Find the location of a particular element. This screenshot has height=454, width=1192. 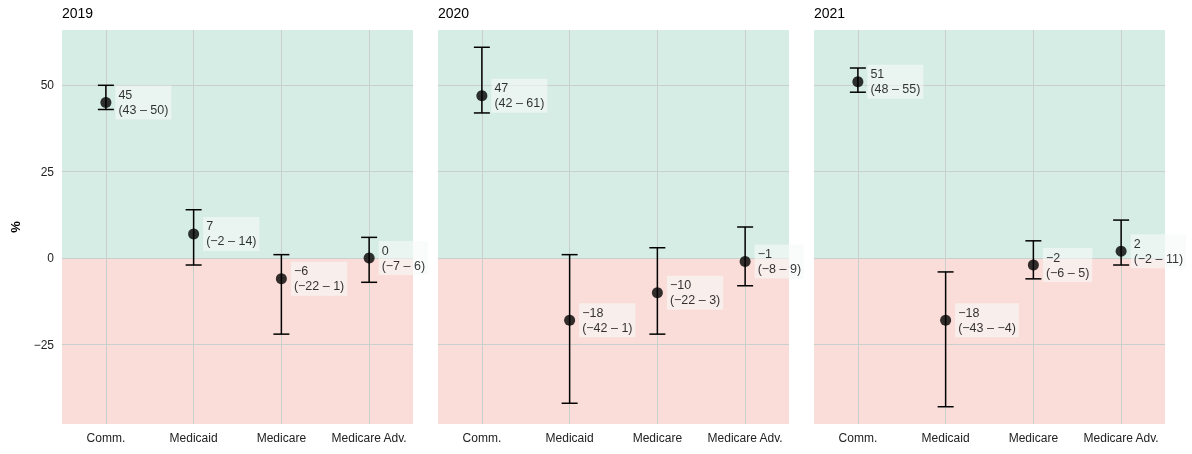

data-label: 7 (−2 – 14) is located at coordinates (231, 234).